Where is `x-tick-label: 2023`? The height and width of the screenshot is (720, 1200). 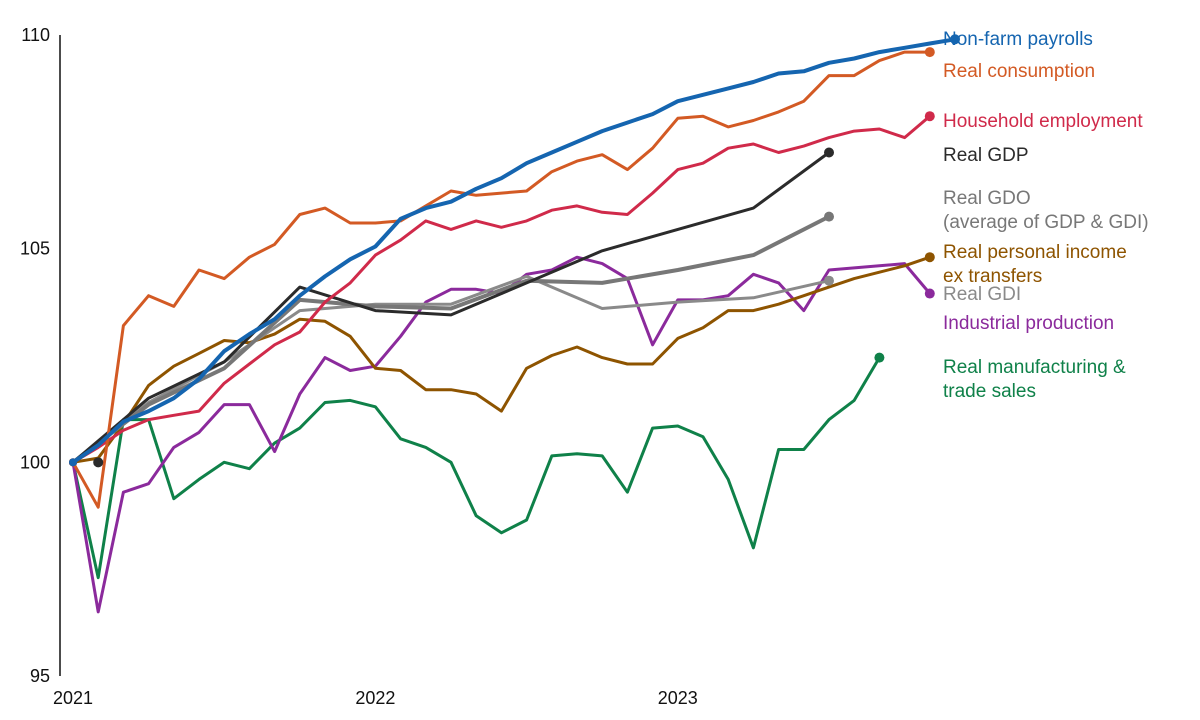
x-tick-label: 2023 is located at coordinates (678, 698).